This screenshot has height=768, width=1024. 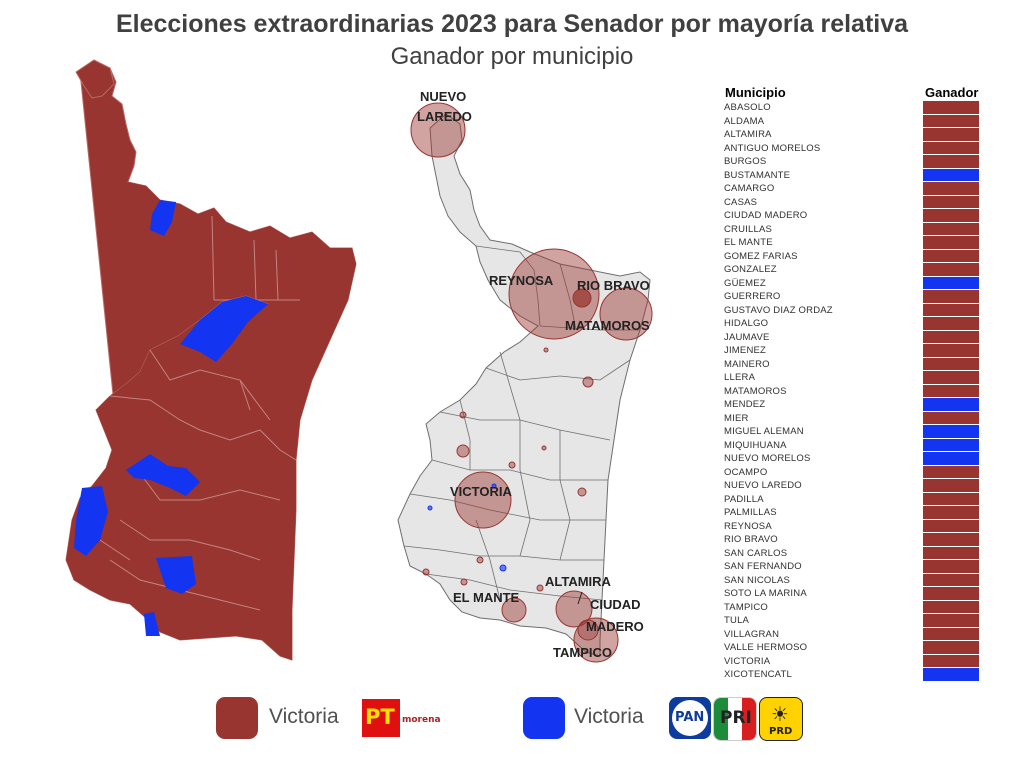 I want to click on table-row: NUEVO LAREDO, so click(x=854, y=486).